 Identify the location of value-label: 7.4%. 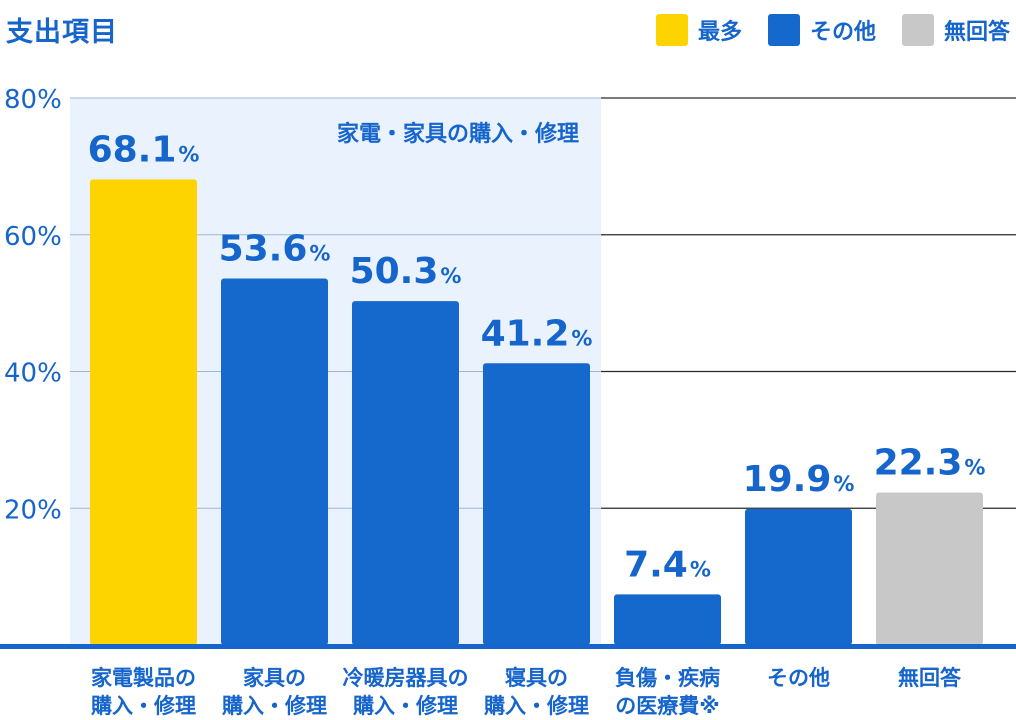
(667, 564).